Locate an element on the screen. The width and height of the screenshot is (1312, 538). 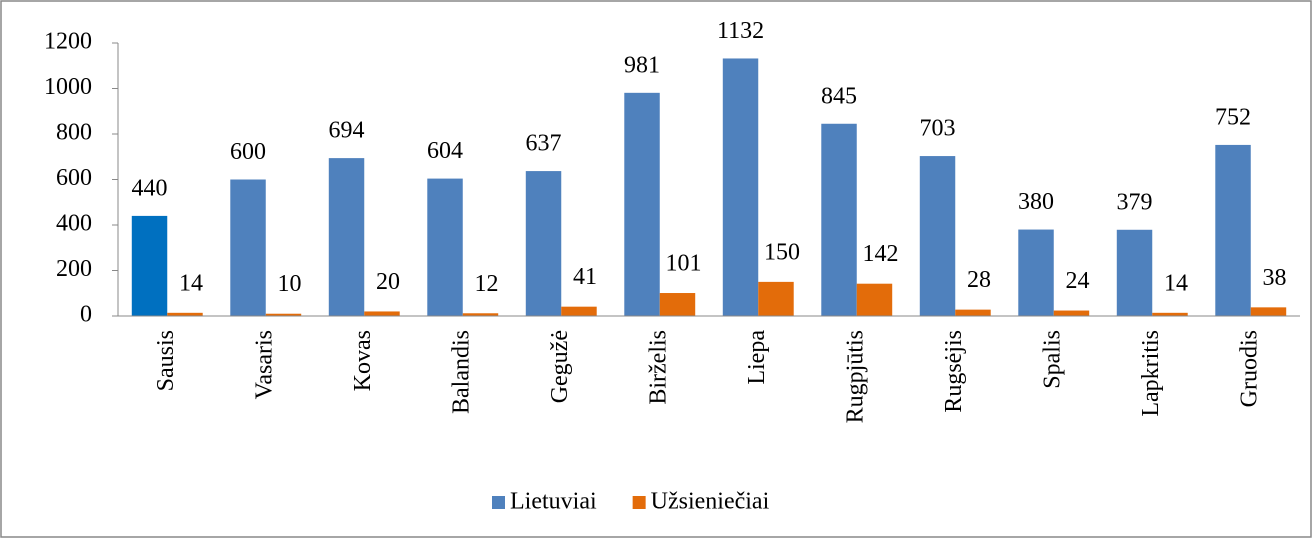
x-tick-label: Birželis is located at coordinates (658, 367).